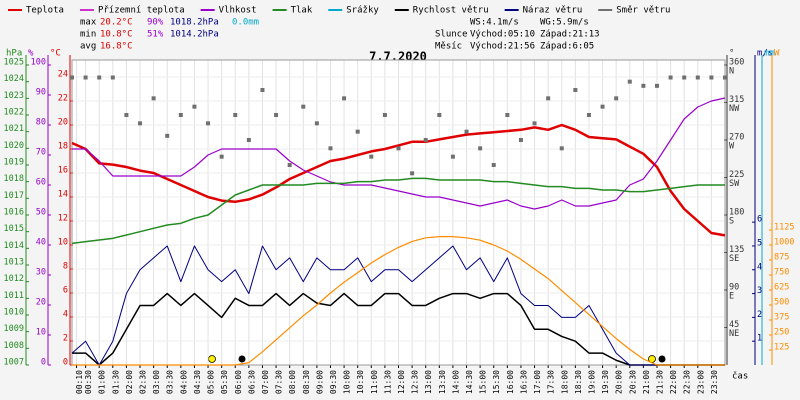 The width and height of the screenshot is (800, 400). What do you see at coordinates (605, 382) in the screenshot?
I see `x-tick-label: 19:30` at bounding box center [605, 382].